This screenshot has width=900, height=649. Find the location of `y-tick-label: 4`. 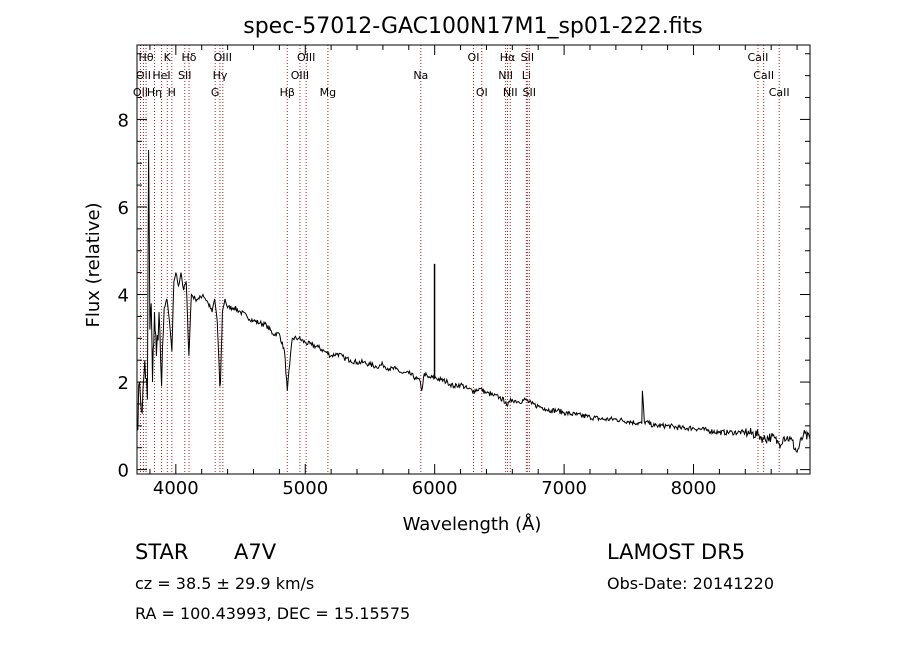

y-tick-label: 4 is located at coordinates (123, 296).